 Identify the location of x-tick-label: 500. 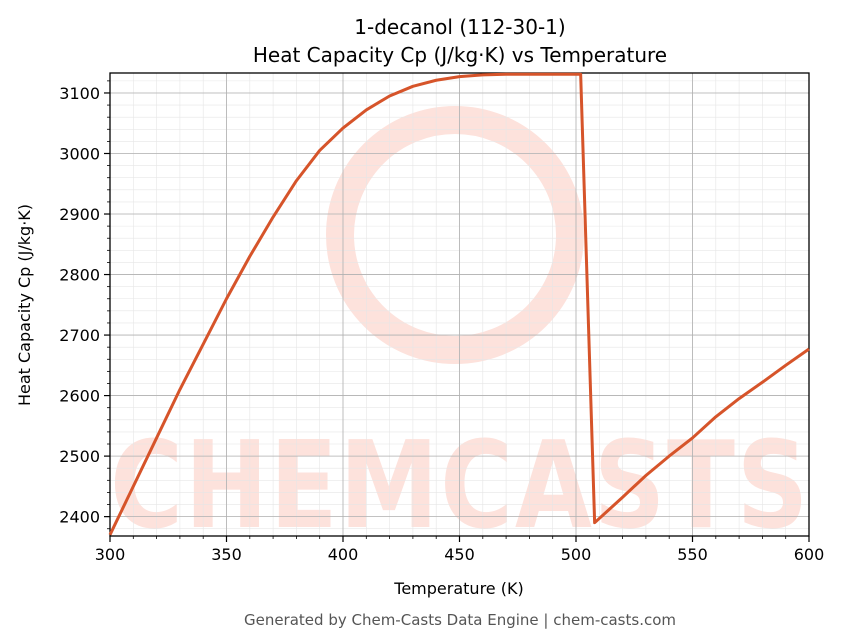
(576, 554).